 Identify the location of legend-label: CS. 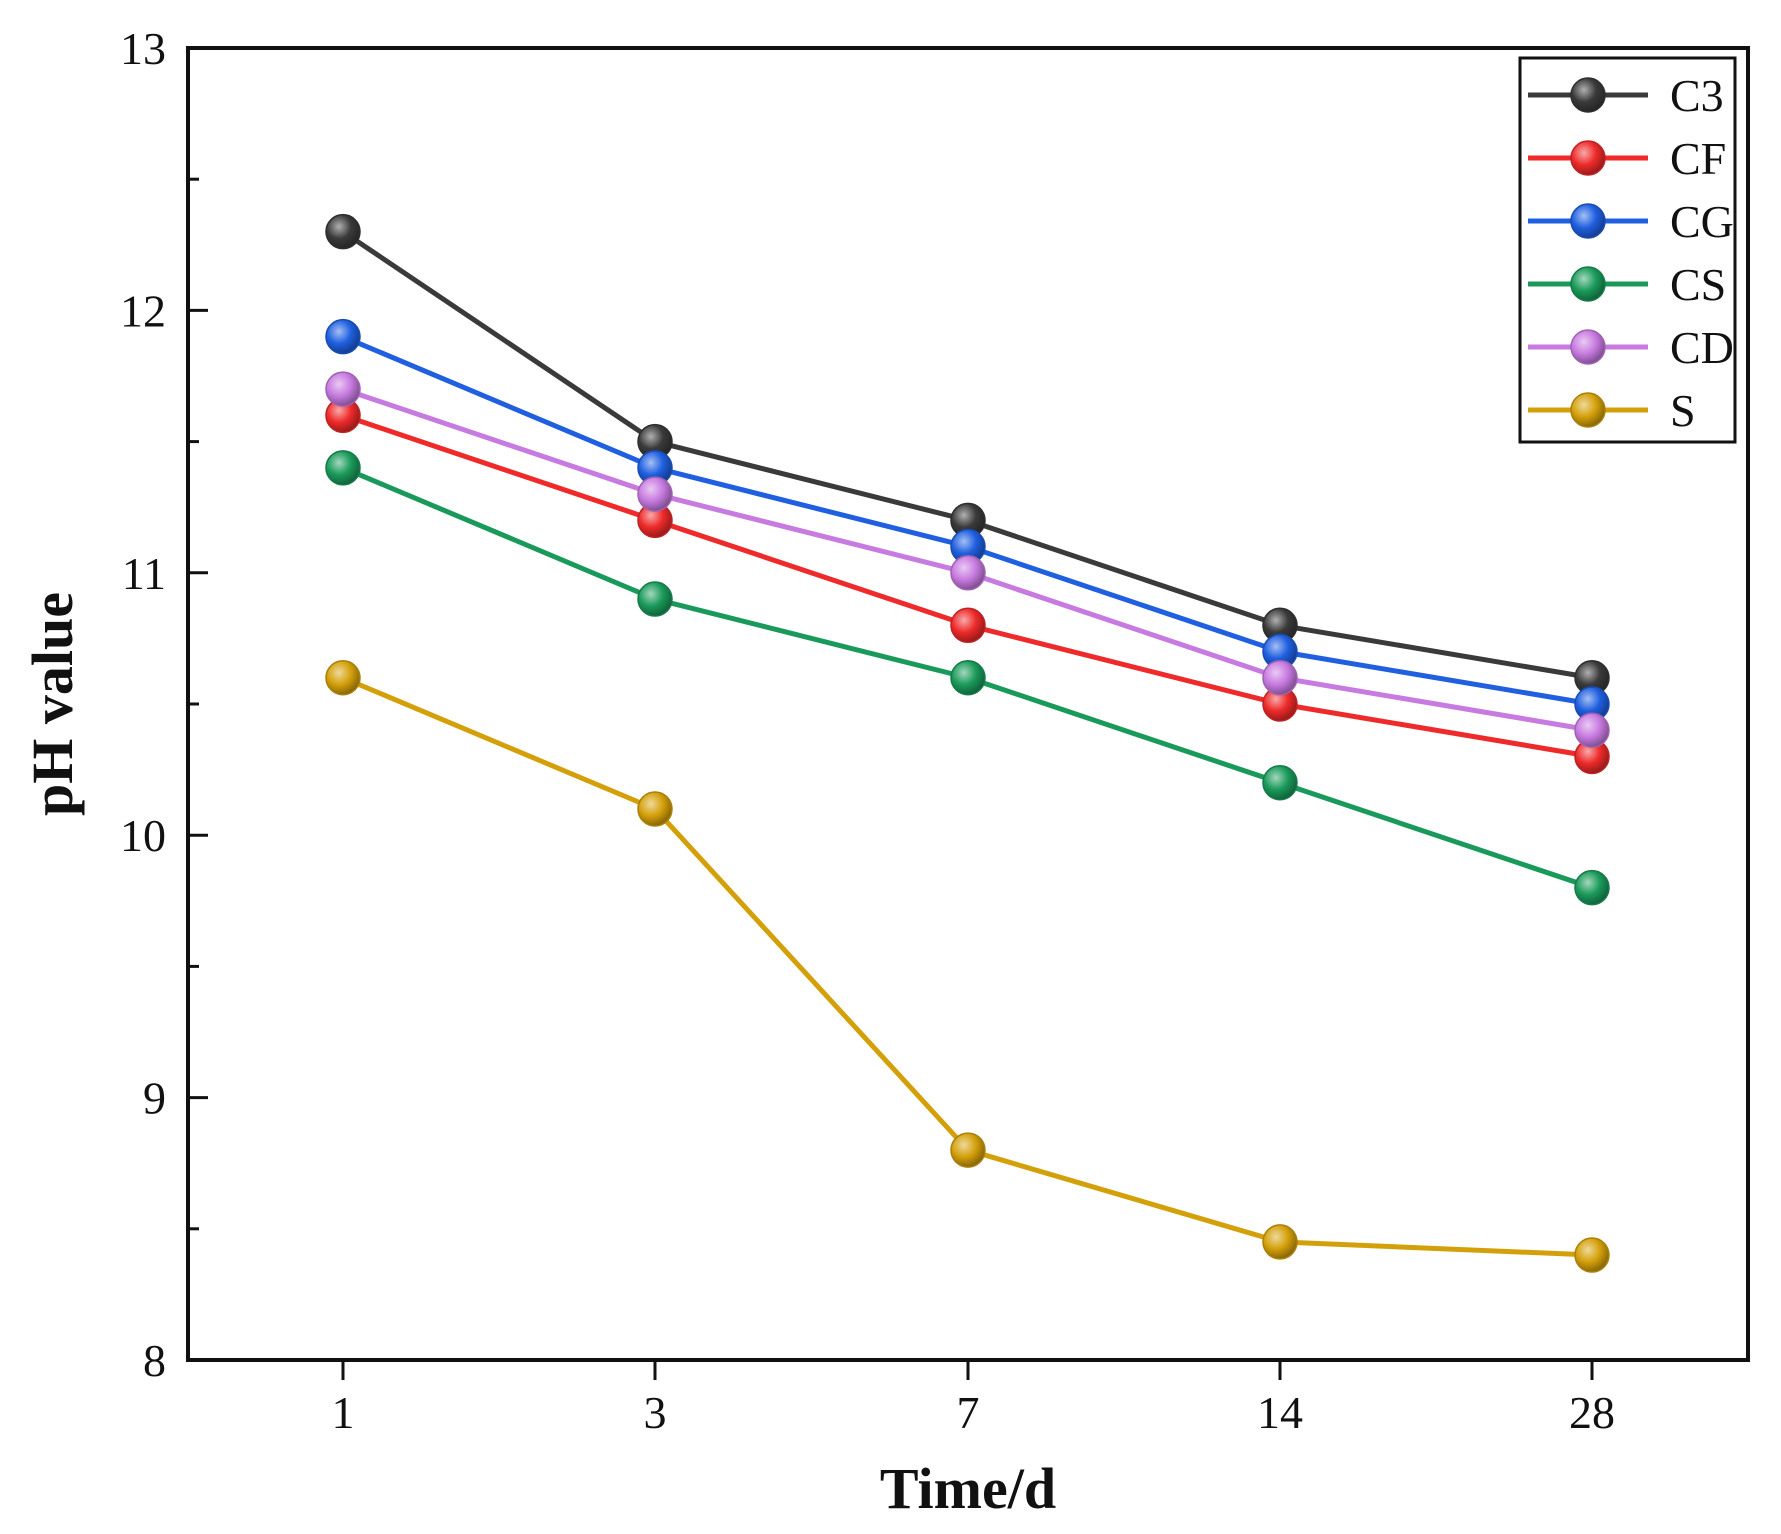
(1698, 284).